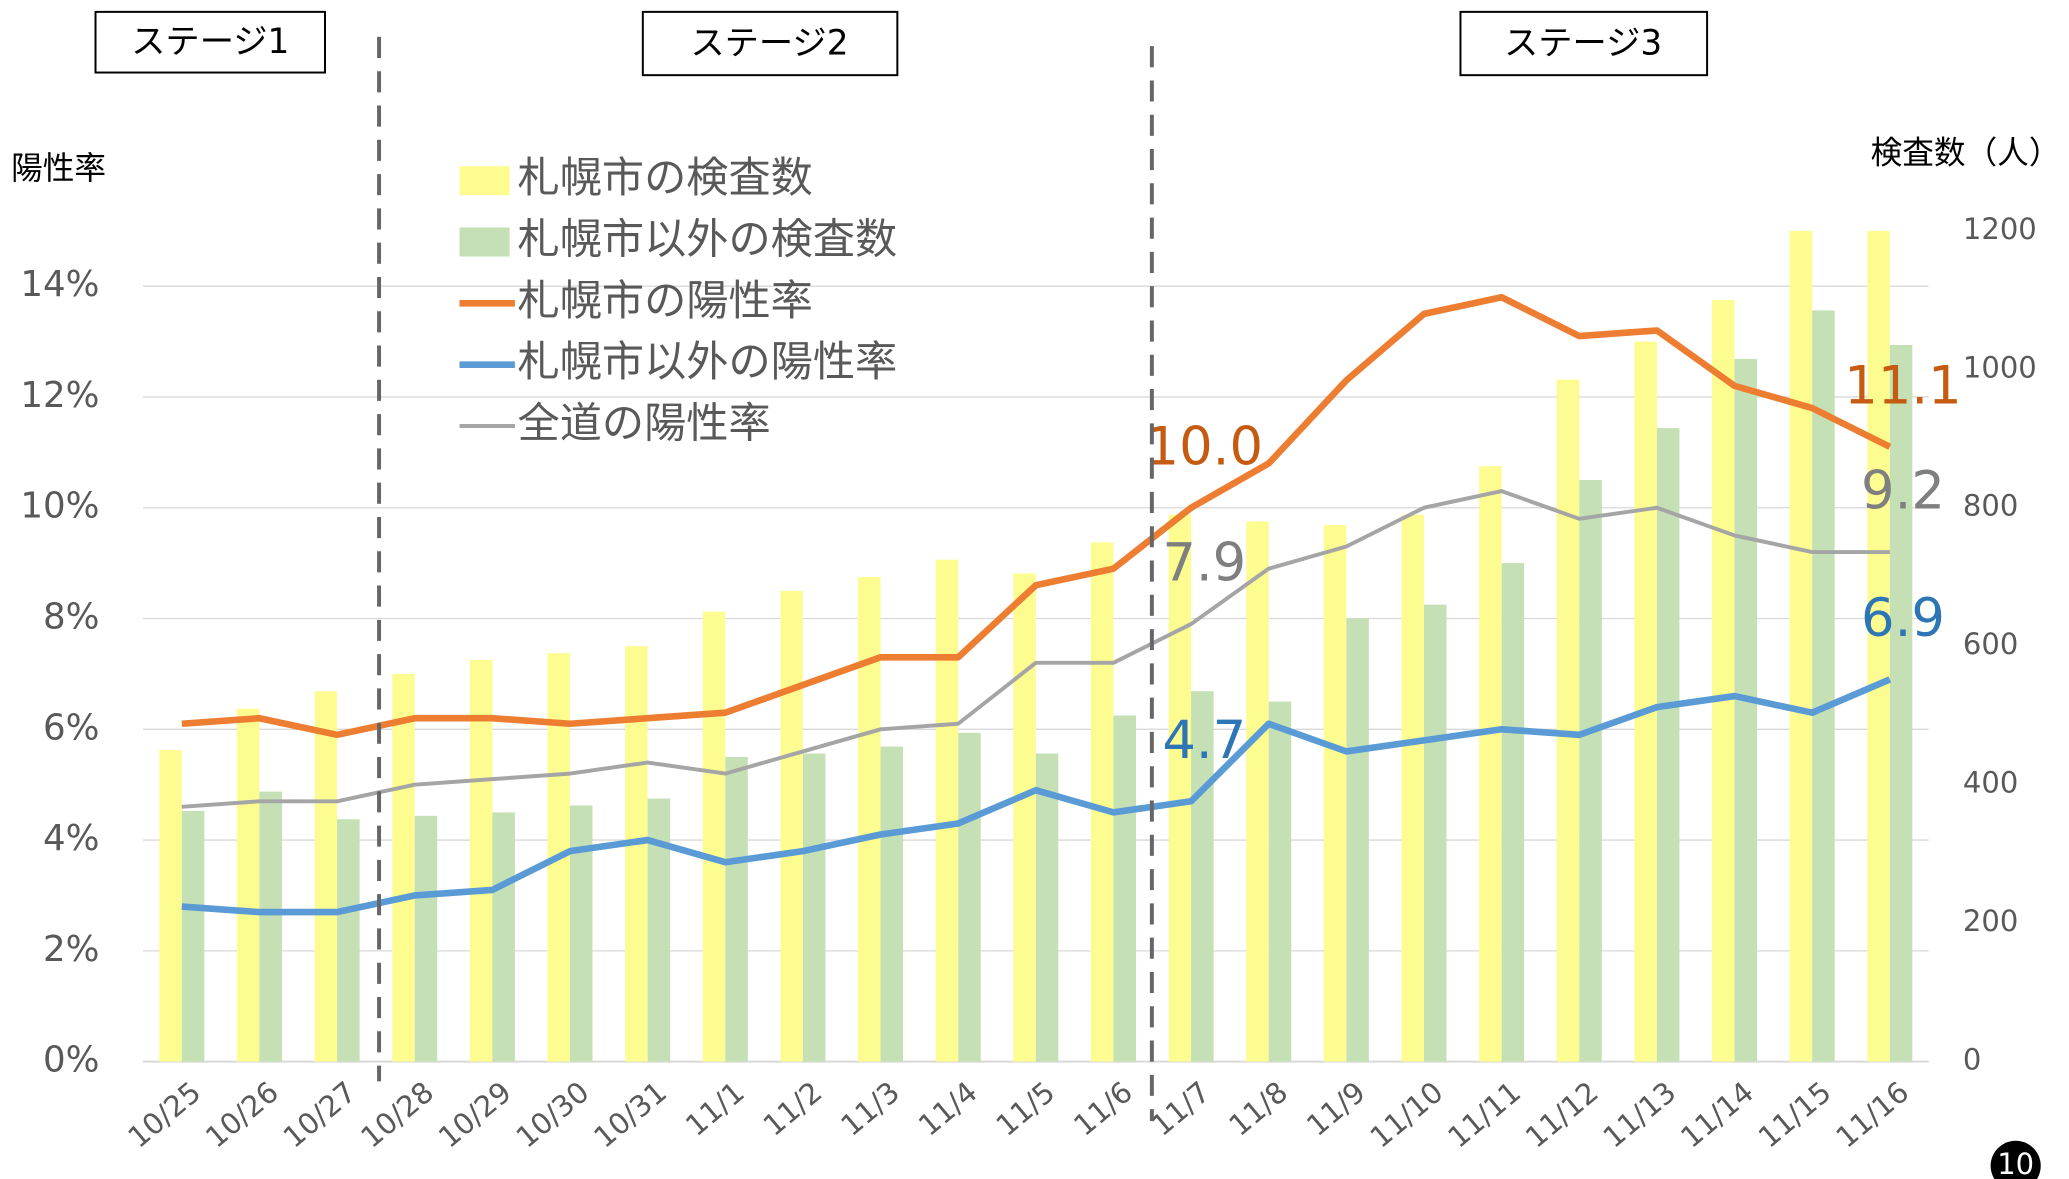 The image size is (2069, 1179). What do you see at coordinates (1562, 1115) in the screenshot?
I see `x-tick-label: 11/12` at bounding box center [1562, 1115].